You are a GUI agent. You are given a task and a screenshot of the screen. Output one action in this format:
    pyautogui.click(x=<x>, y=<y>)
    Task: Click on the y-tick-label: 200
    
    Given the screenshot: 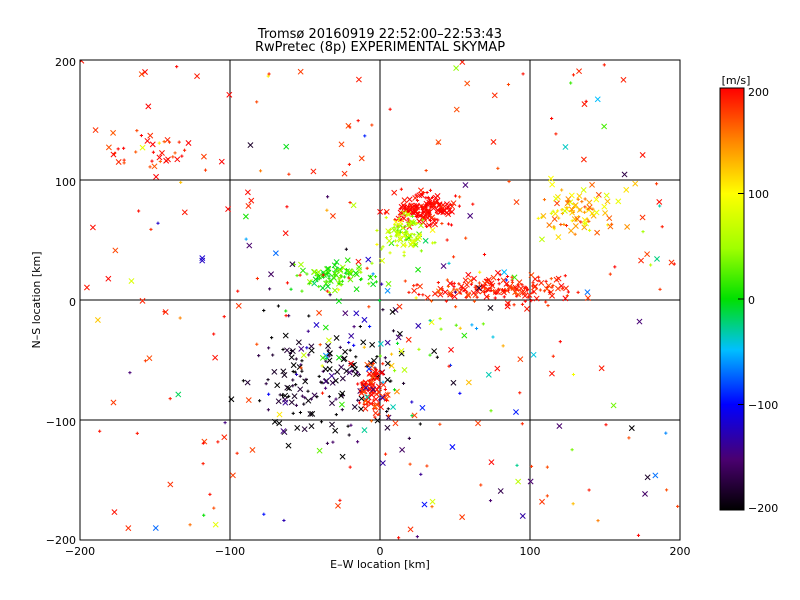 What is the action you would take?
    pyautogui.click(x=65, y=62)
    